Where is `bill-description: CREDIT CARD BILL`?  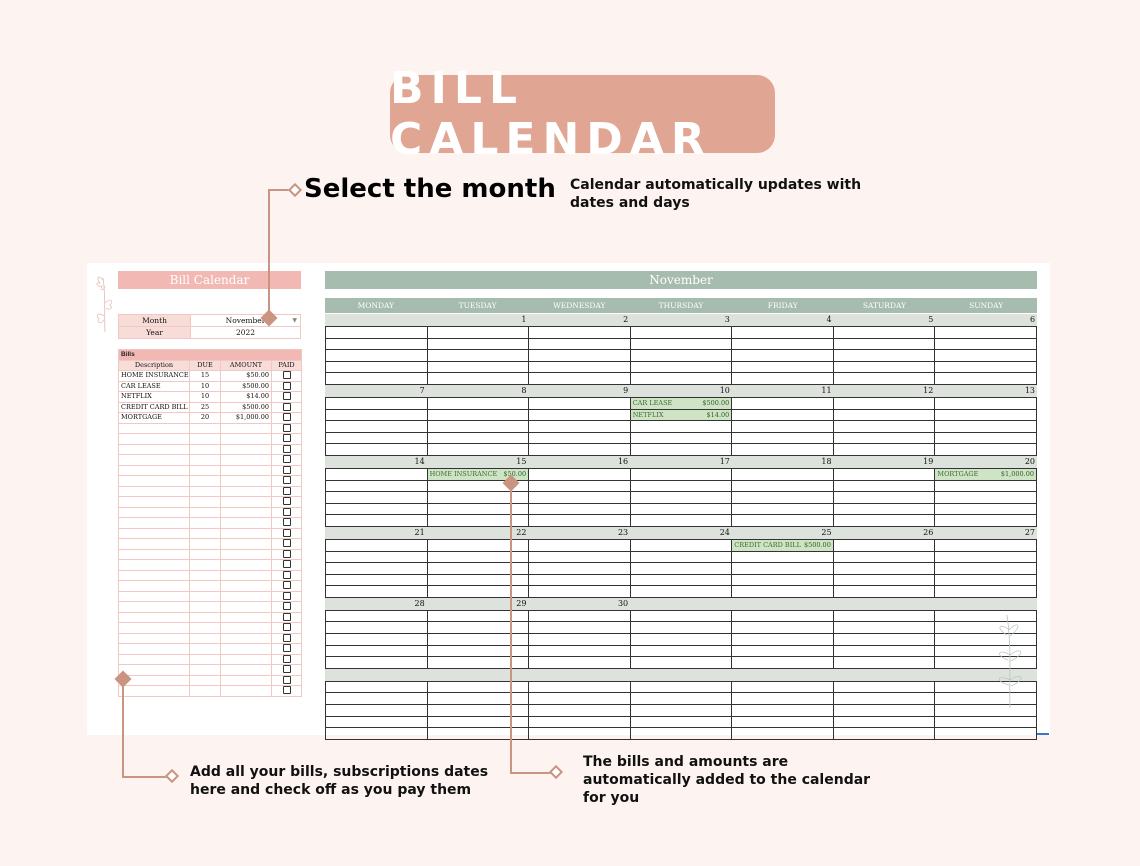 bill-description: CREDIT CARD BILL is located at coordinates (154, 407).